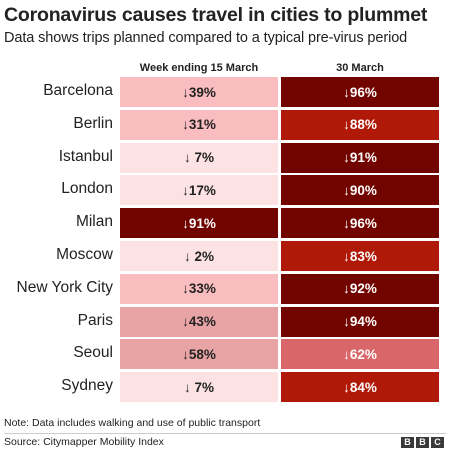 The width and height of the screenshot is (450, 450). What do you see at coordinates (199, 354) in the screenshot?
I see `cell-week-ending-15-march: ↓58%` at bounding box center [199, 354].